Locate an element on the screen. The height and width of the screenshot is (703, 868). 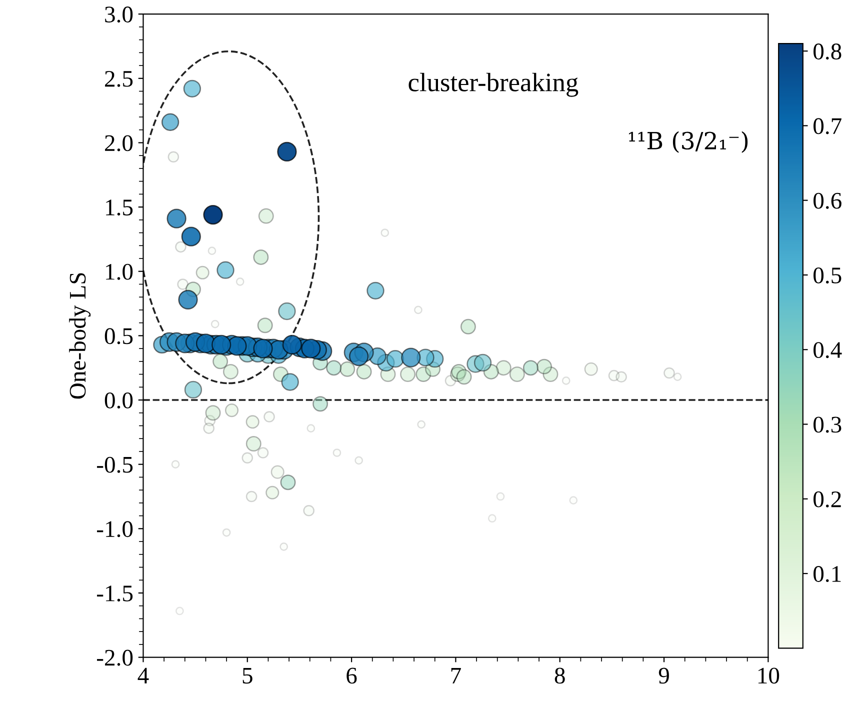
color-bar-label: 0.3 is located at coordinates (828, 424).